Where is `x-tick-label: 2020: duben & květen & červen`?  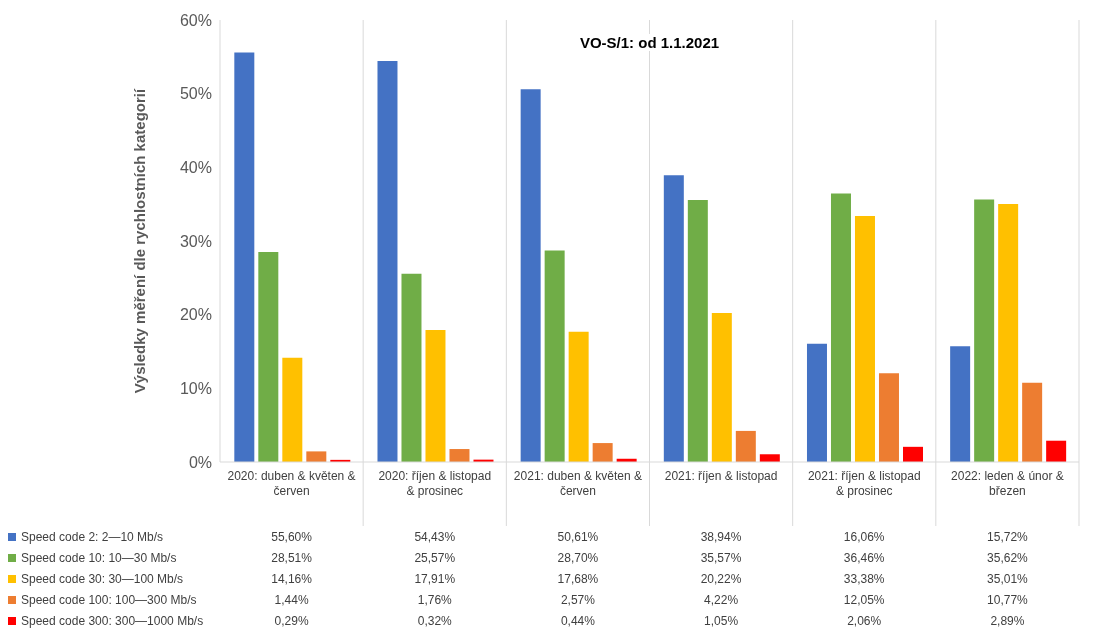 x-tick-label: 2020: duben & květen & červen is located at coordinates (291, 483).